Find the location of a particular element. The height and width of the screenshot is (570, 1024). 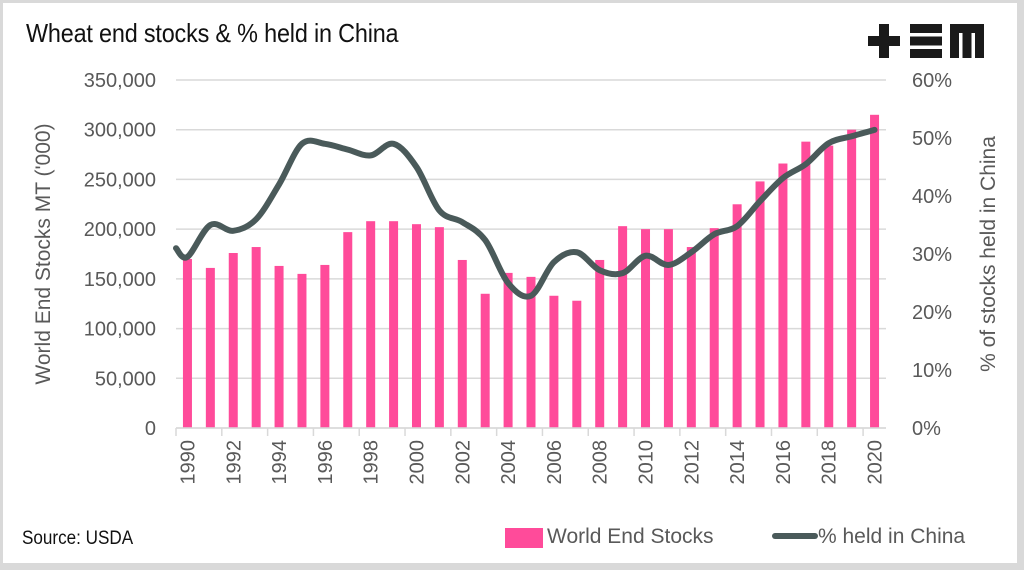

y-tick-label: 300,000 is located at coordinates (120, 131).